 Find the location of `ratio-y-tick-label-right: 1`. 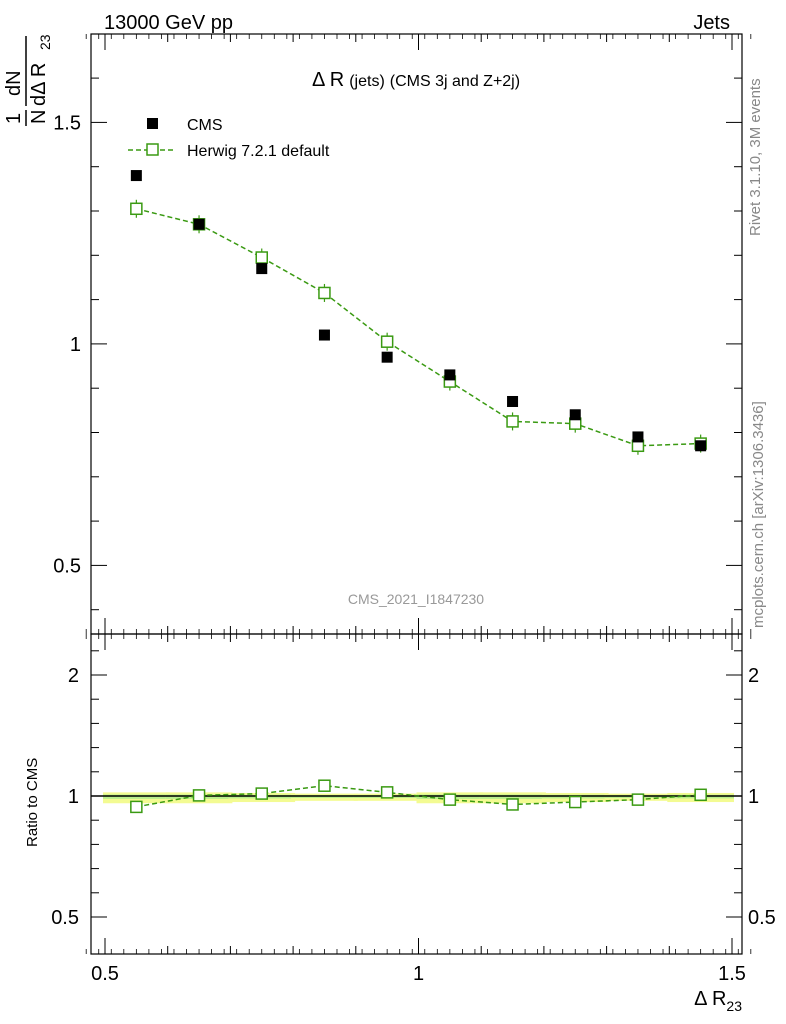

ratio-y-tick-label-right: 1 is located at coordinates (753, 797).